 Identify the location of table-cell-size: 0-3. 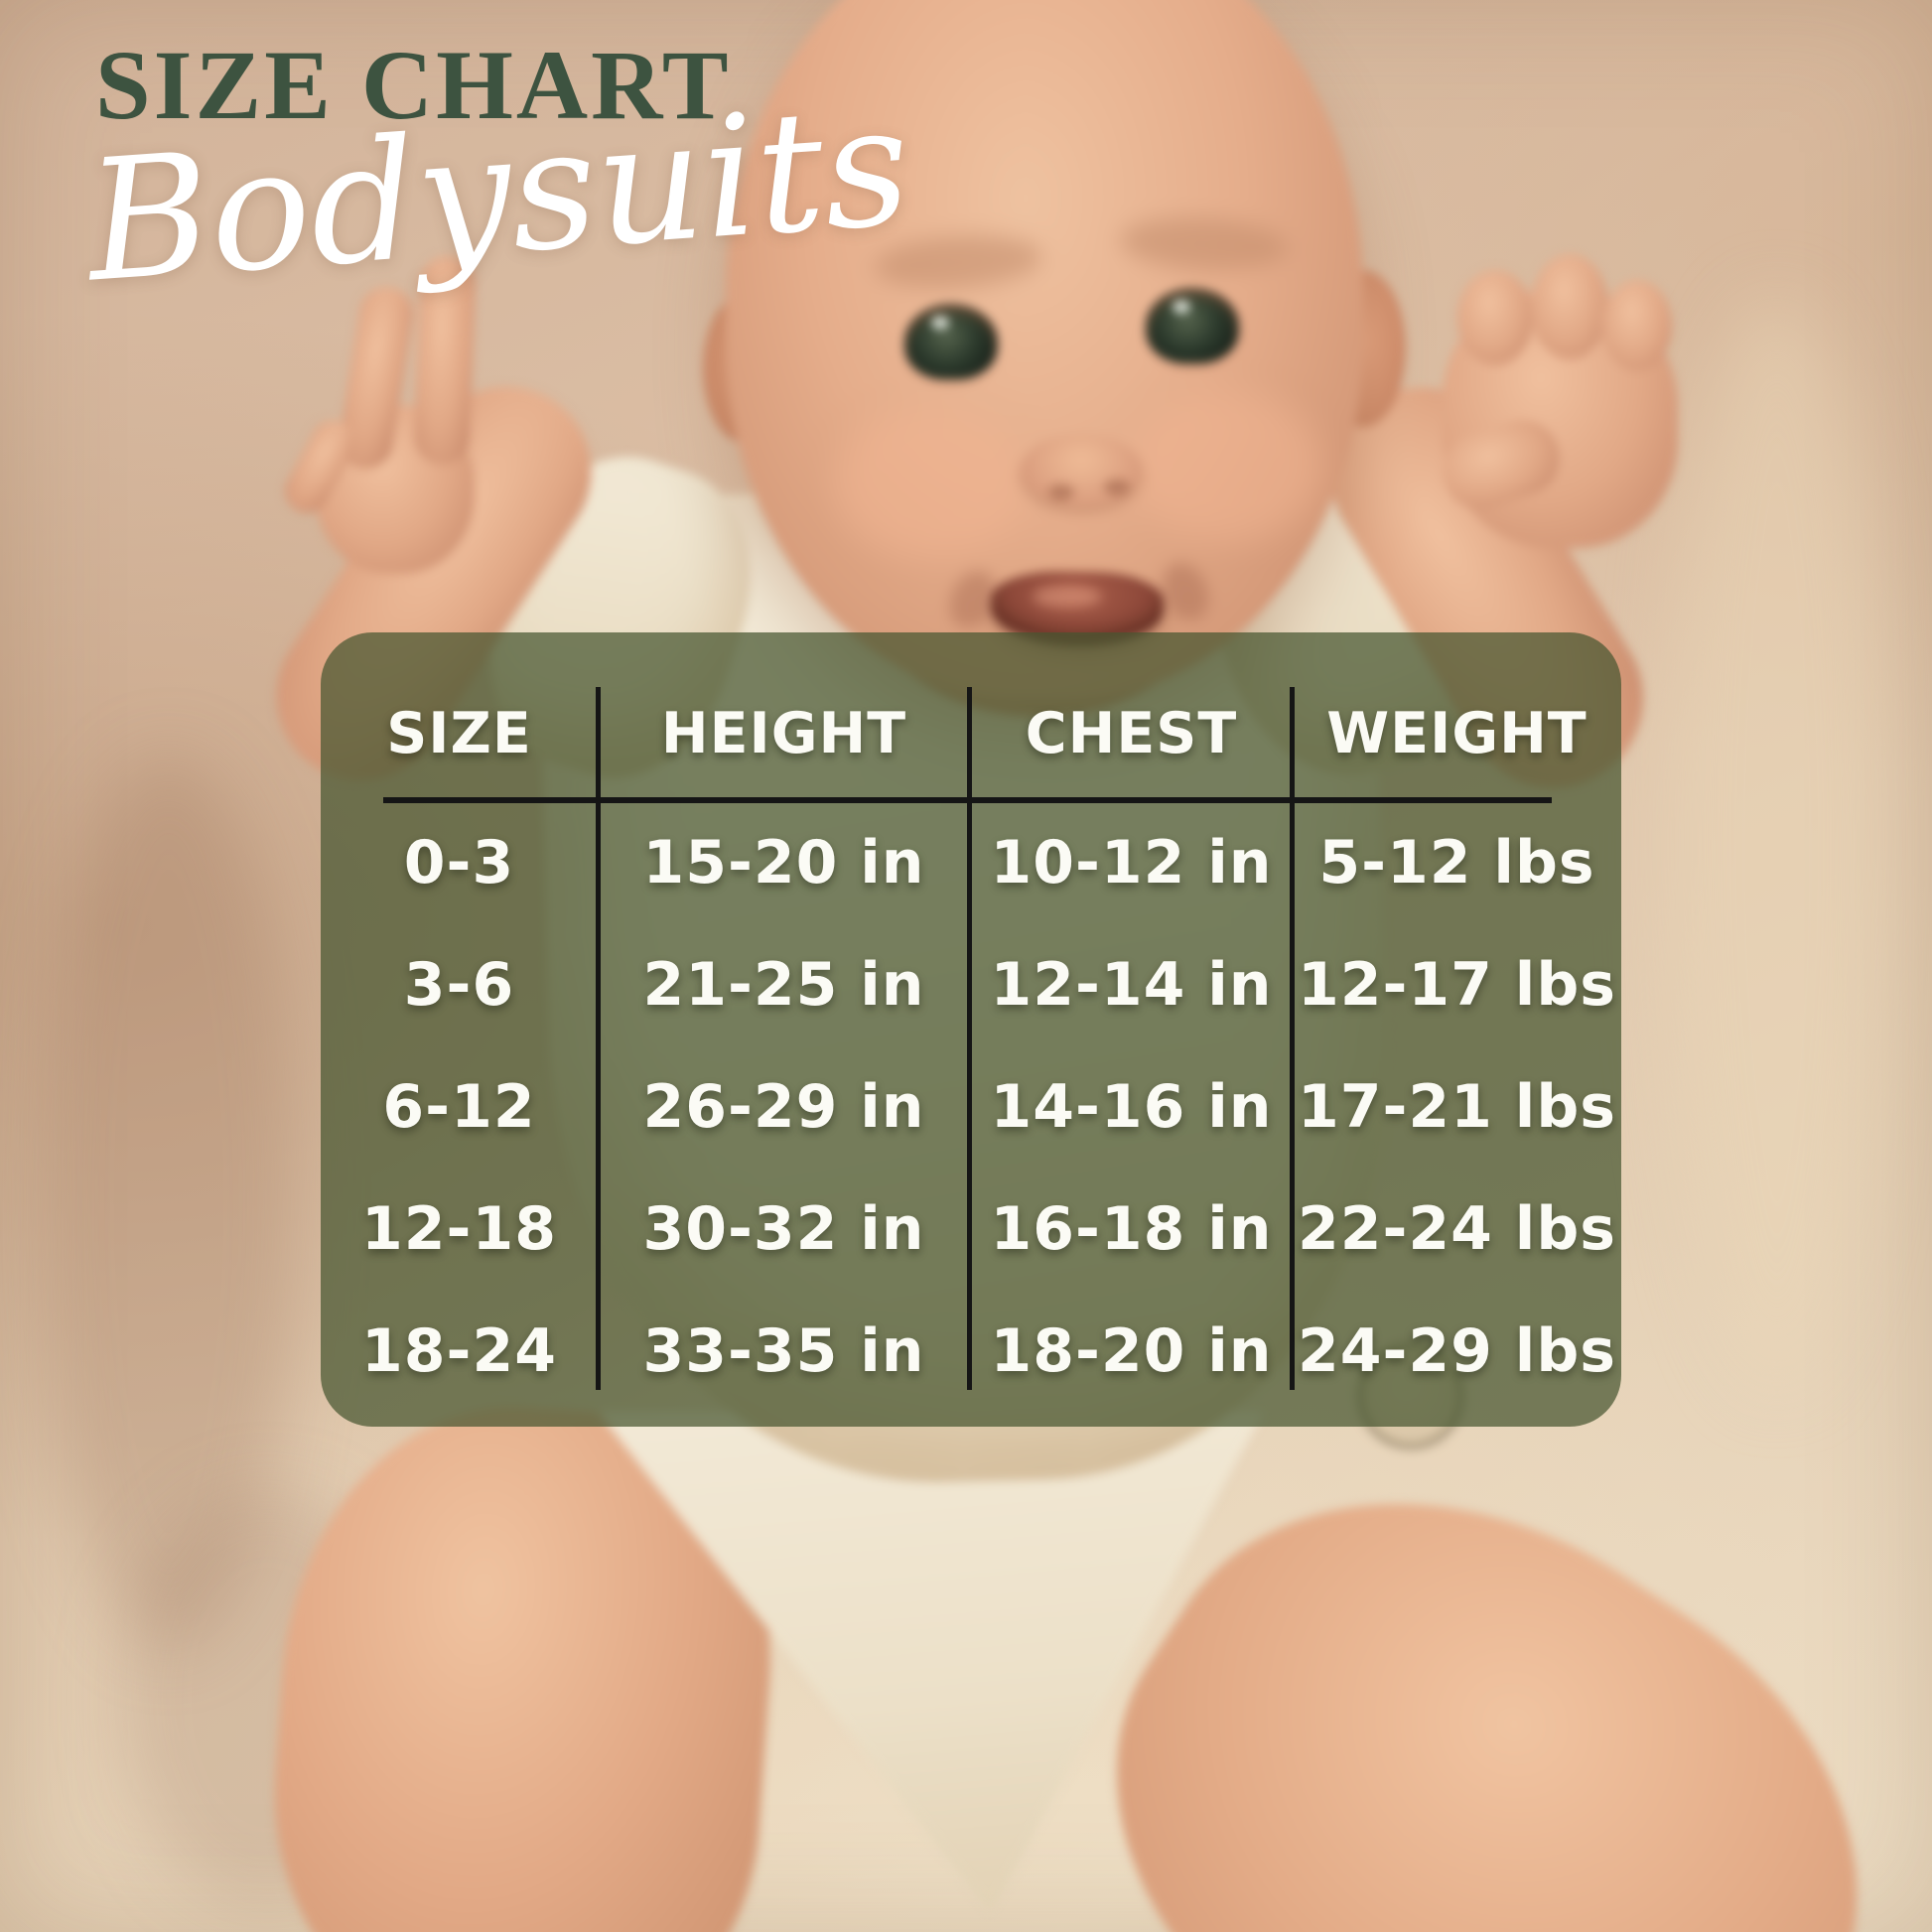
(459, 862).